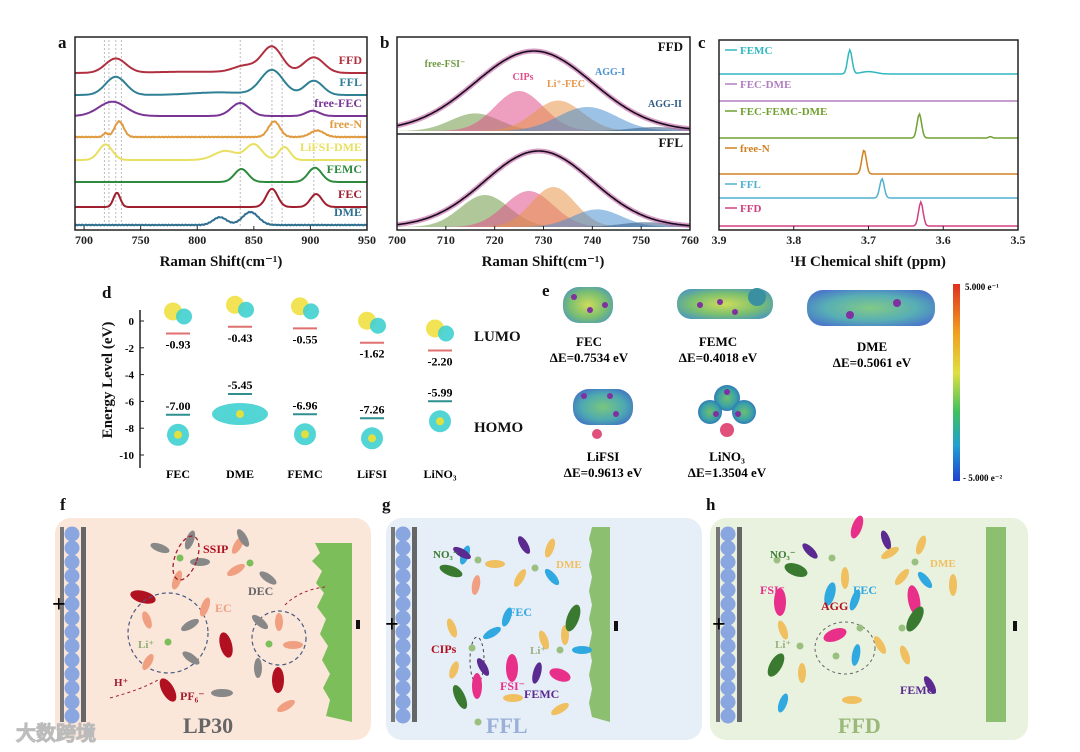 This screenshot has height=752, width=1080. What do you see at coordinates (982, 287) in the screenshot?
I see `colorbar-max-label: 5.000 e⁻¹` at bounding box center [982, 287].